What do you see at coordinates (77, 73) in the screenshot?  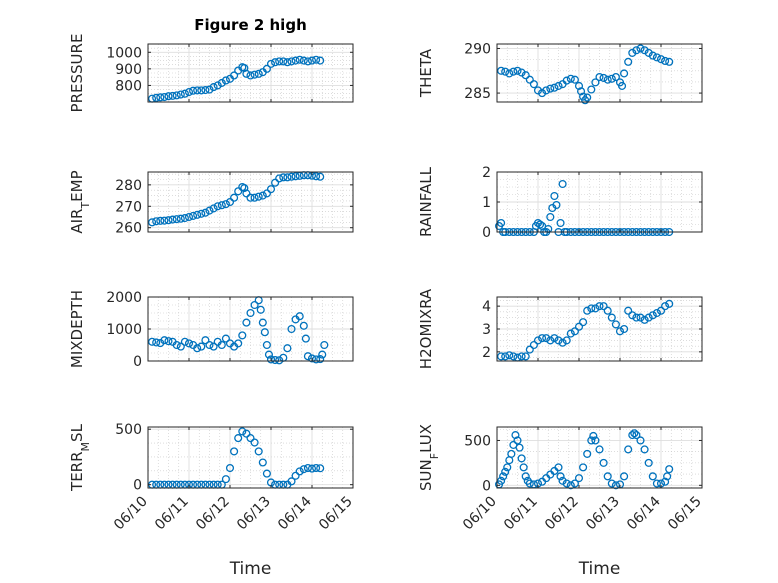 I see `y-axis-label: PRESSURE` at bounding box center [77, 73].